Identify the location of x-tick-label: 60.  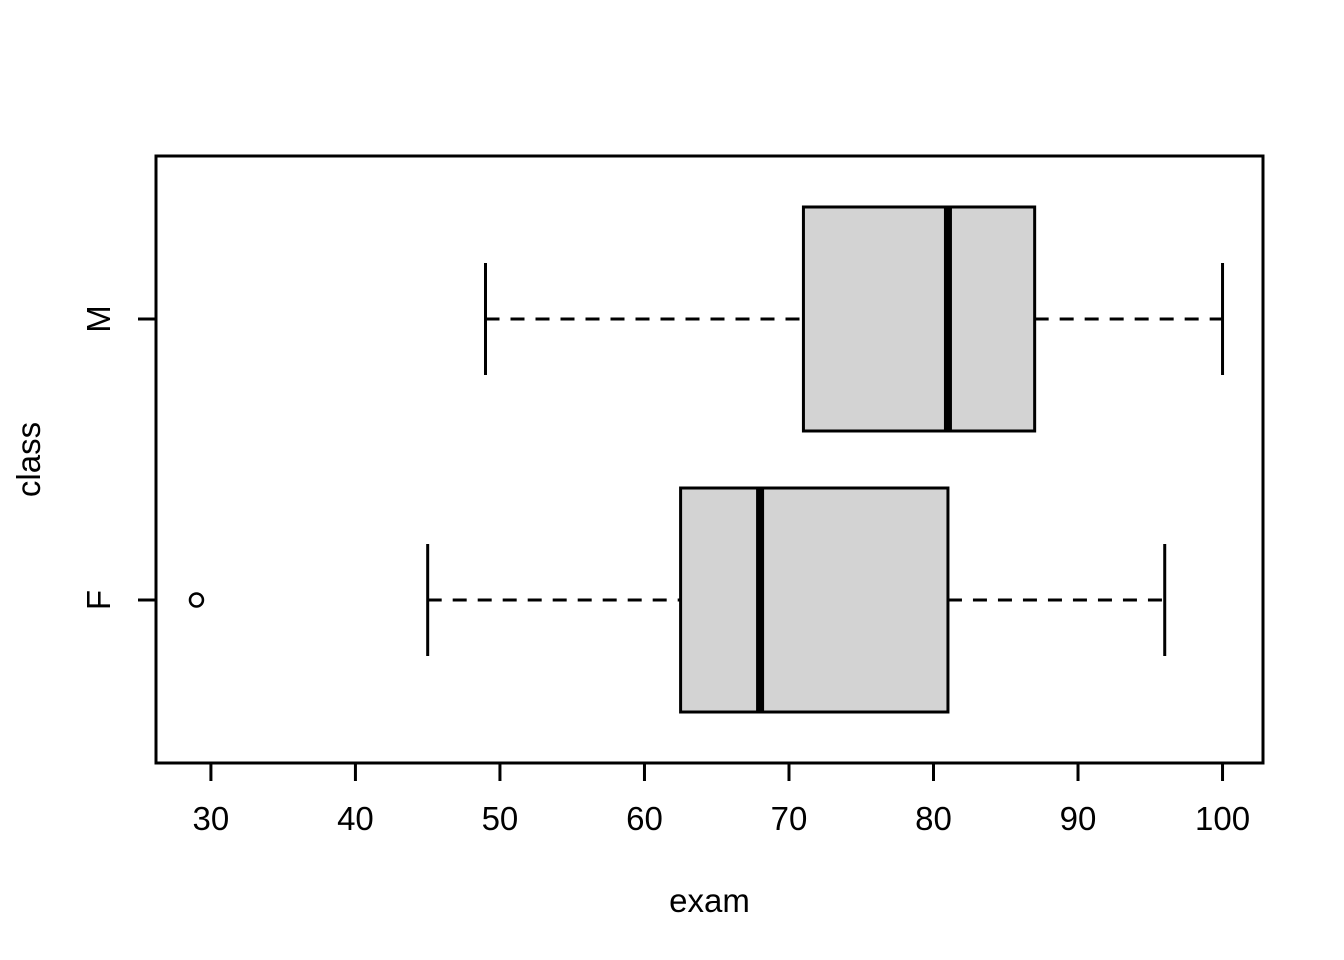
(644, 818).